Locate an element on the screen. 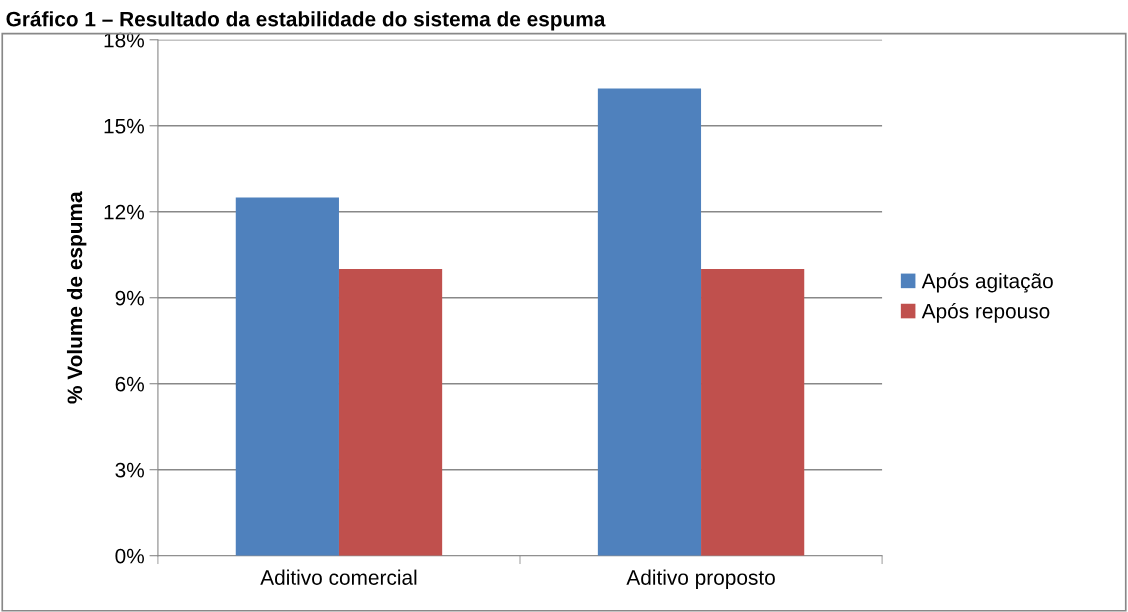 This screenshot has width=1128, height=612. y-axis-title: % Volume de espuma is located at coordinates (76, 297).